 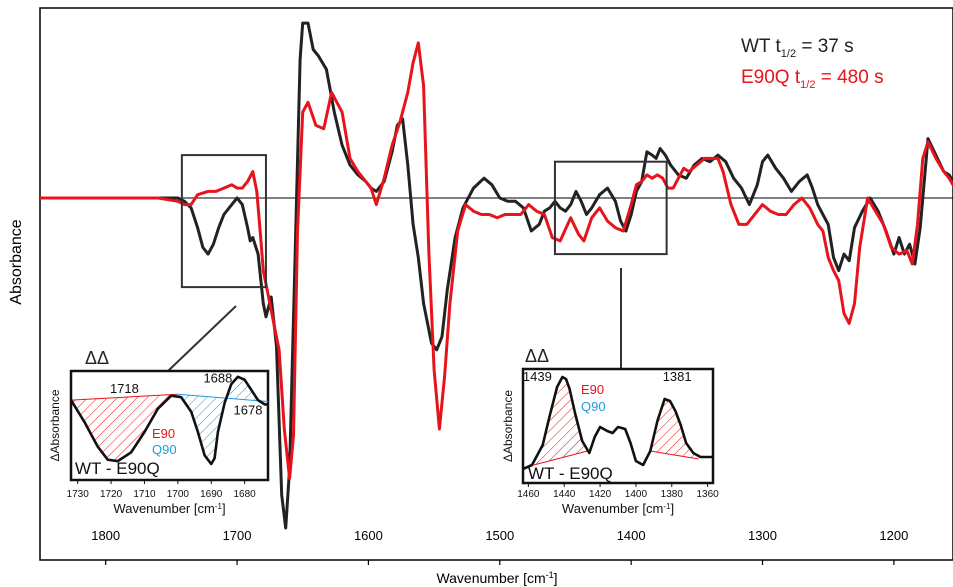 What do you see at coordinates (600, 494) in the screenshot?
I see `inset-x-tick-label: 1420` at bounding box center [600, 494].